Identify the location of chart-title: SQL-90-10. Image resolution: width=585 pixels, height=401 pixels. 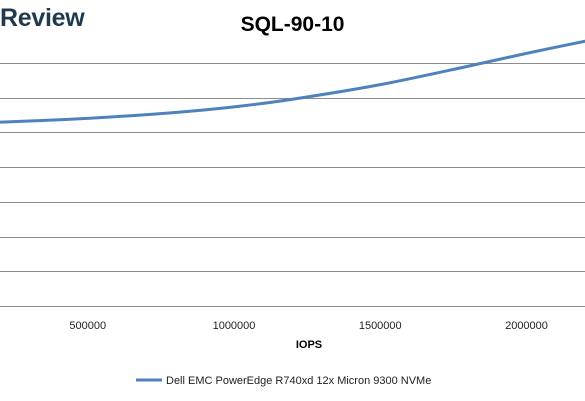
(292, 24).